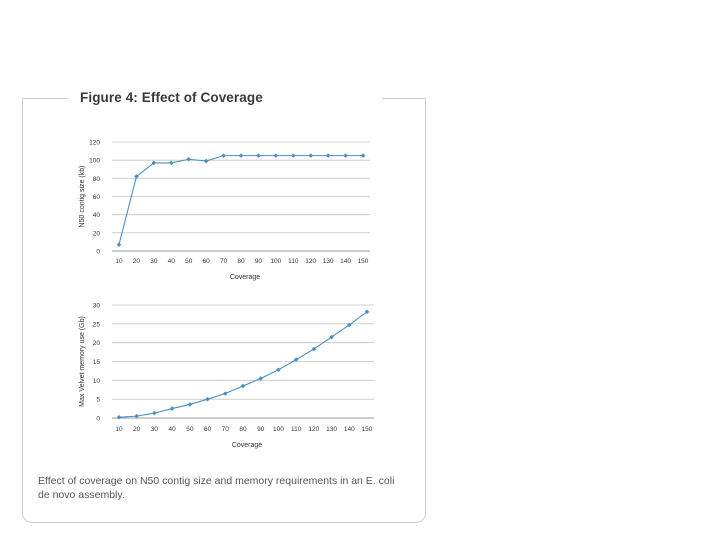  Describe the element at coordinates (97, 215) in the screenshot. I see `y-tick-label: 40` at that location.